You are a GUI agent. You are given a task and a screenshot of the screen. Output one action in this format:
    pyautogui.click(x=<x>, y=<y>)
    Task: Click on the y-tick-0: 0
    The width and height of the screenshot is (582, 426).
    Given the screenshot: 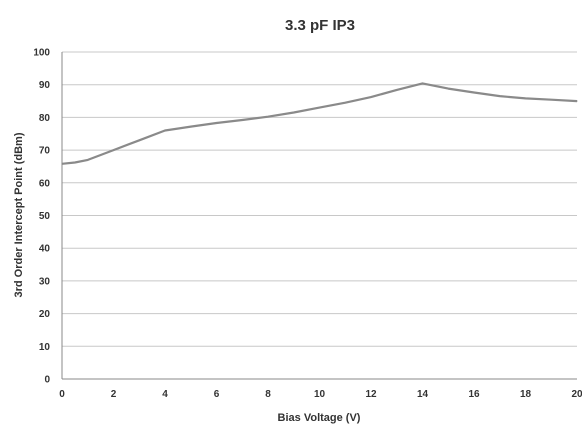 What is the action you would take?
    pyautogui.click(x=47, y=380)
    